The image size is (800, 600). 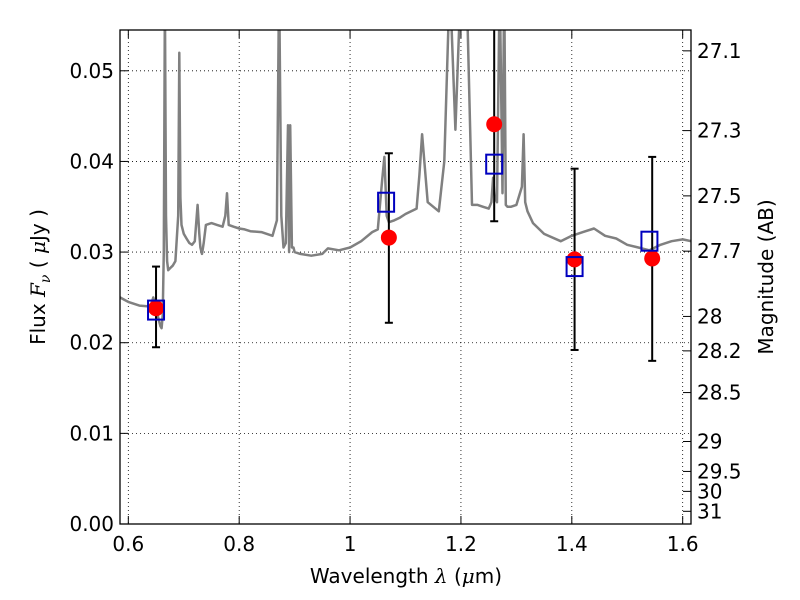 What do you see at coordinates (766, 276) in the screenshot?
I see `y2-axis-title: Magnitude (AB)` at bounding box center [766, 276].